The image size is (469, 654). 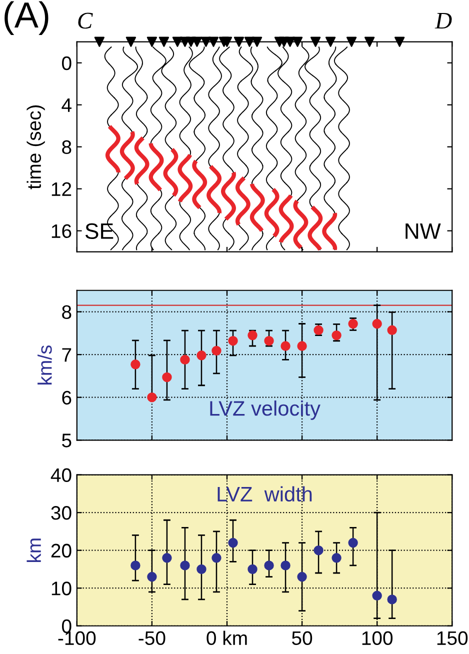 I want to click on y-tick-label: 16, so click(x=62, y=231).